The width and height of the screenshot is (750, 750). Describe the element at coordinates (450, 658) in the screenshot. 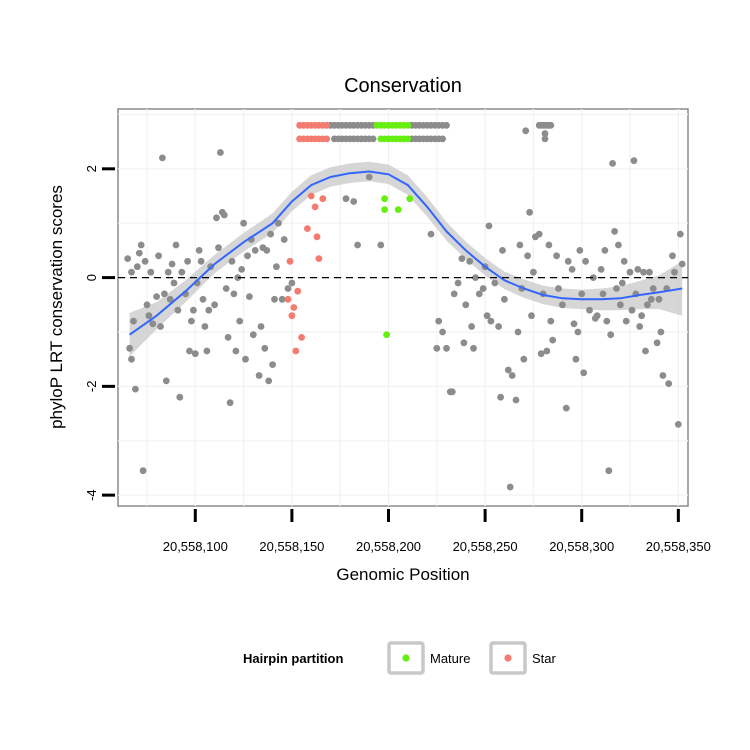

I see `legend-label-mature: Mature` at that location.